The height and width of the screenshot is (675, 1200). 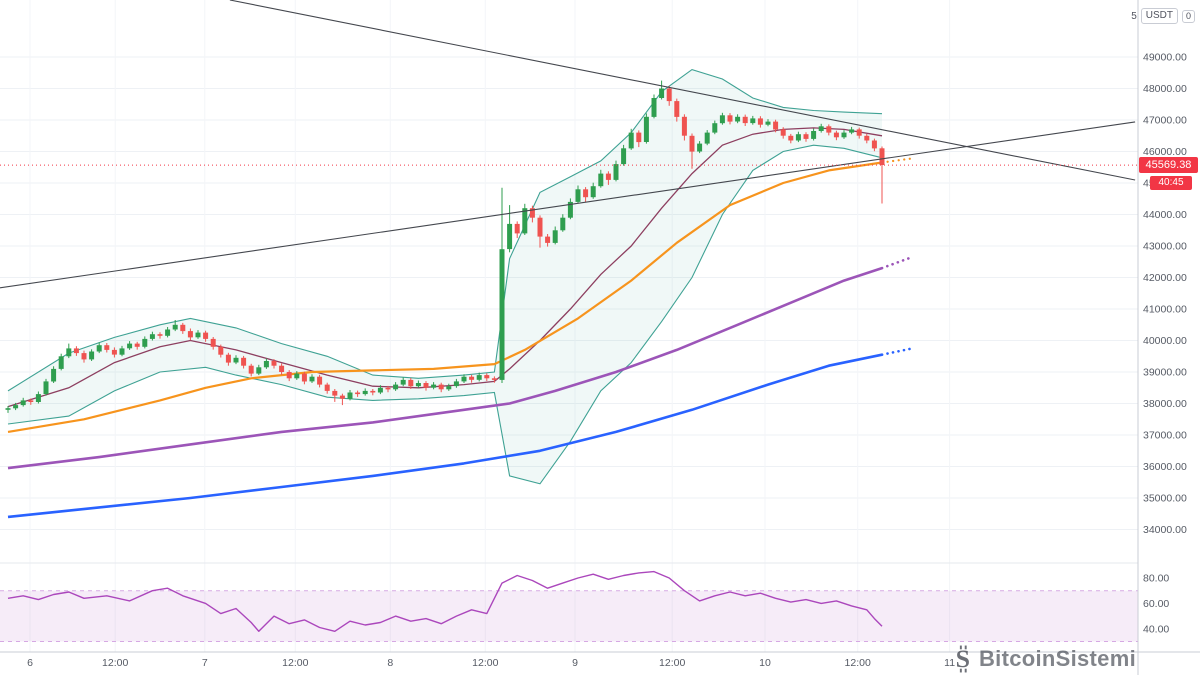 I want to click on svg-text: 6, so click(x=30, y=663).